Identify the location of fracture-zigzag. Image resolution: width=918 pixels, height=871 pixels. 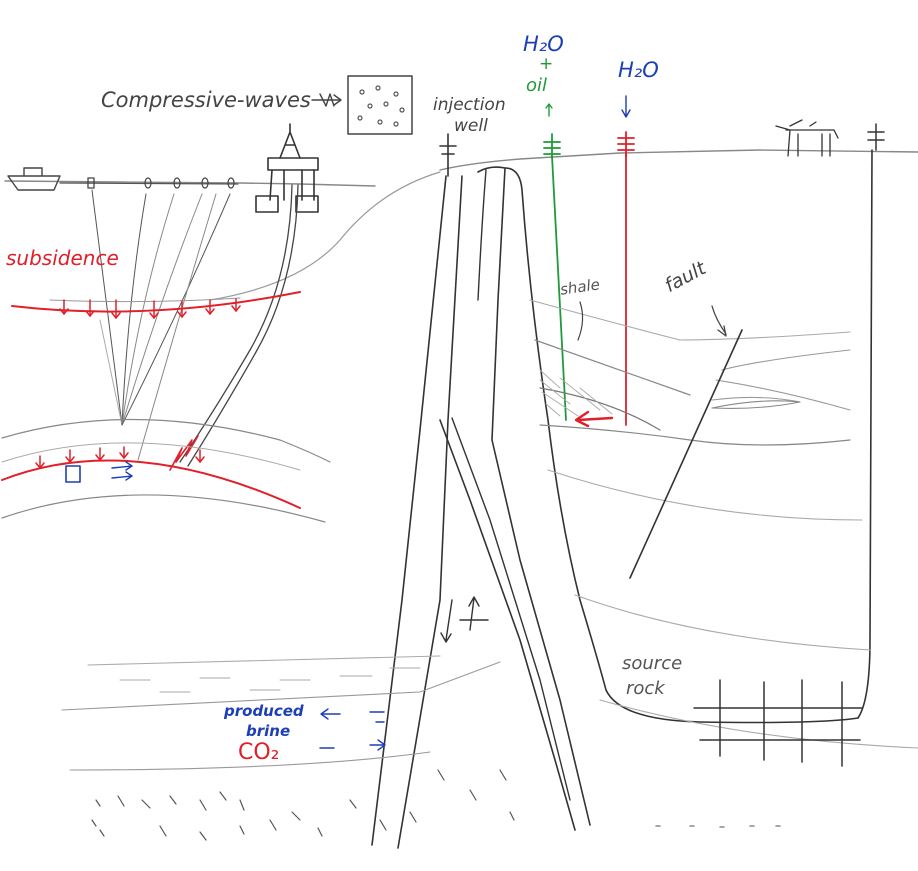
(184, 453).